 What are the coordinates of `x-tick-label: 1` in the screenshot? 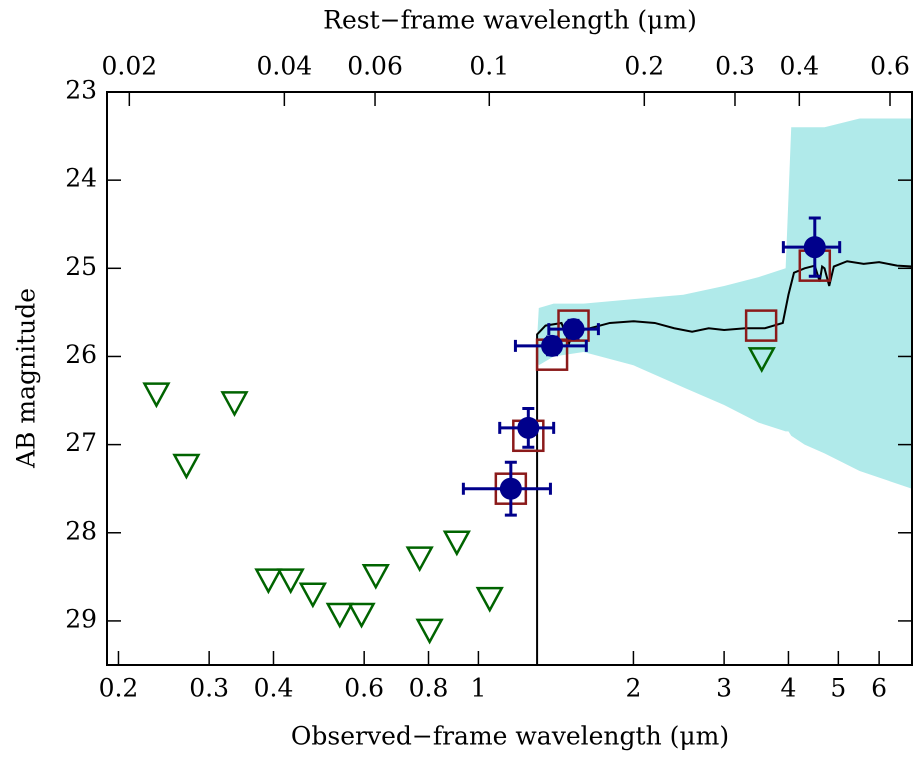 It's located at (478, 688).